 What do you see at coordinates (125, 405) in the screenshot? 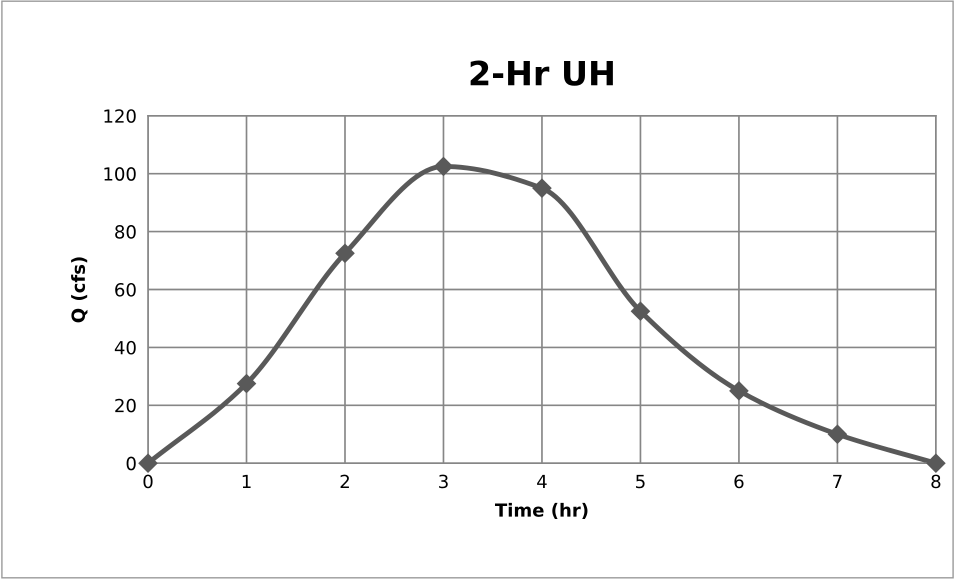
I see `y-tick-label: 20` at bounding box center [125, 405].